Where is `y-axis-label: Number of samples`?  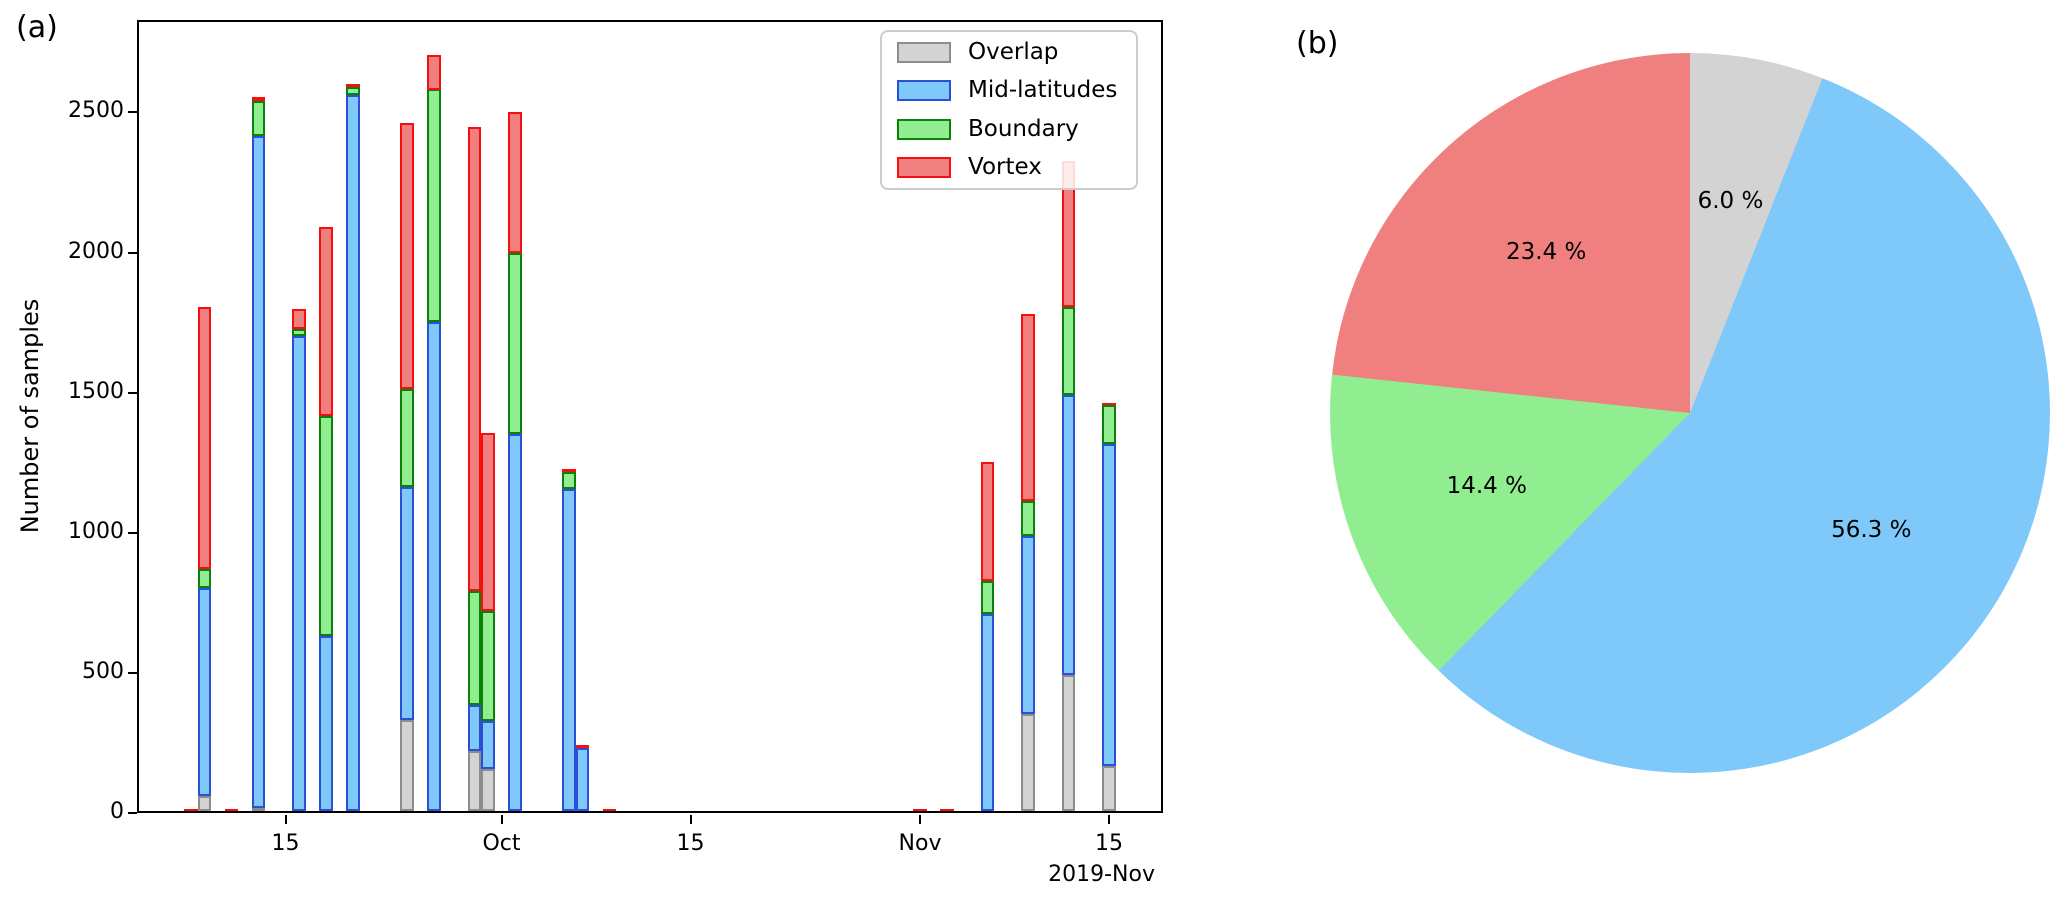
y-axis-label: Number of samples is located at coordinates (30, 416).